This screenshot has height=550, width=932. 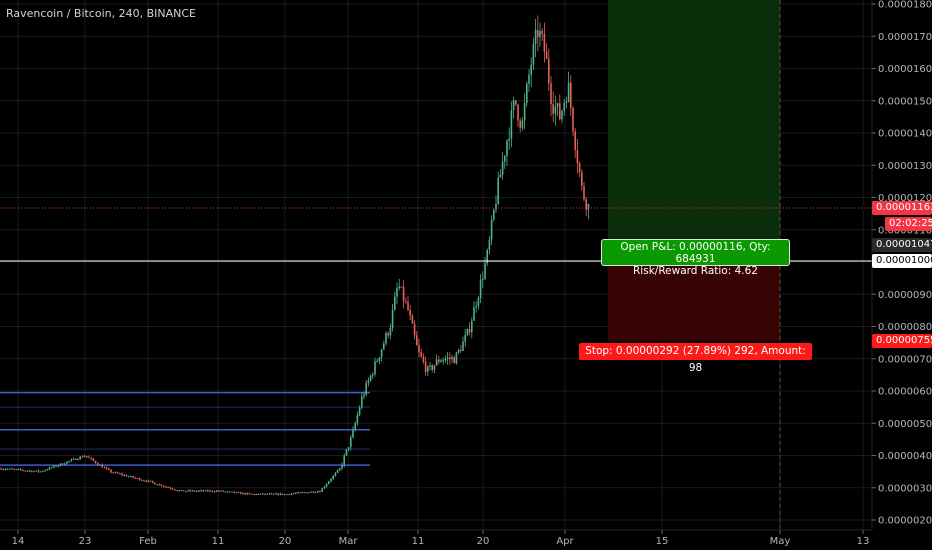 I want to click on x-tick-label: 20, so click(x=285, y=541).